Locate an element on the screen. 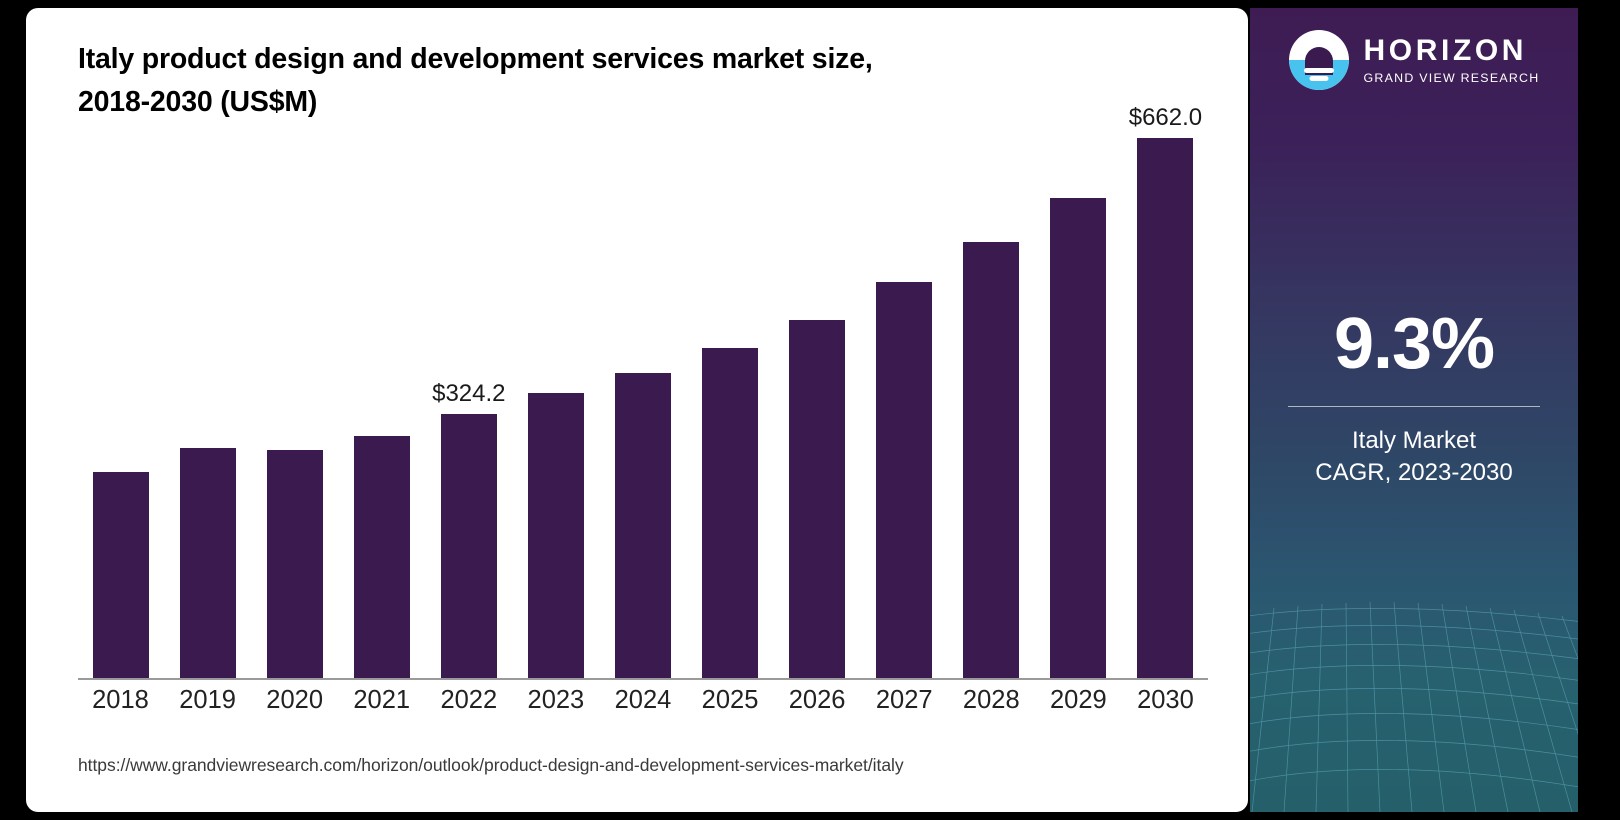 This screenshot has width=1620, height=820. bar-value-label: $662.0 is located at coordinates (1165, 117).